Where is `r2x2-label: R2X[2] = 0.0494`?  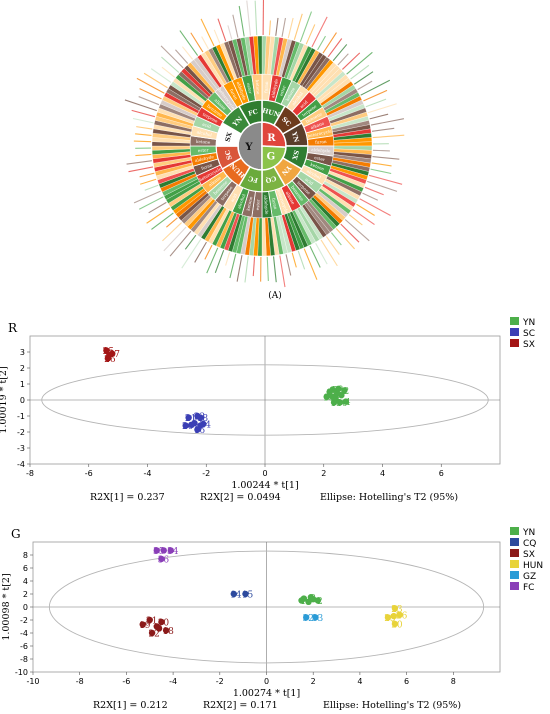
r2x2-label: R2X[2] = 0.0494 is located at coordinates (240, 497).